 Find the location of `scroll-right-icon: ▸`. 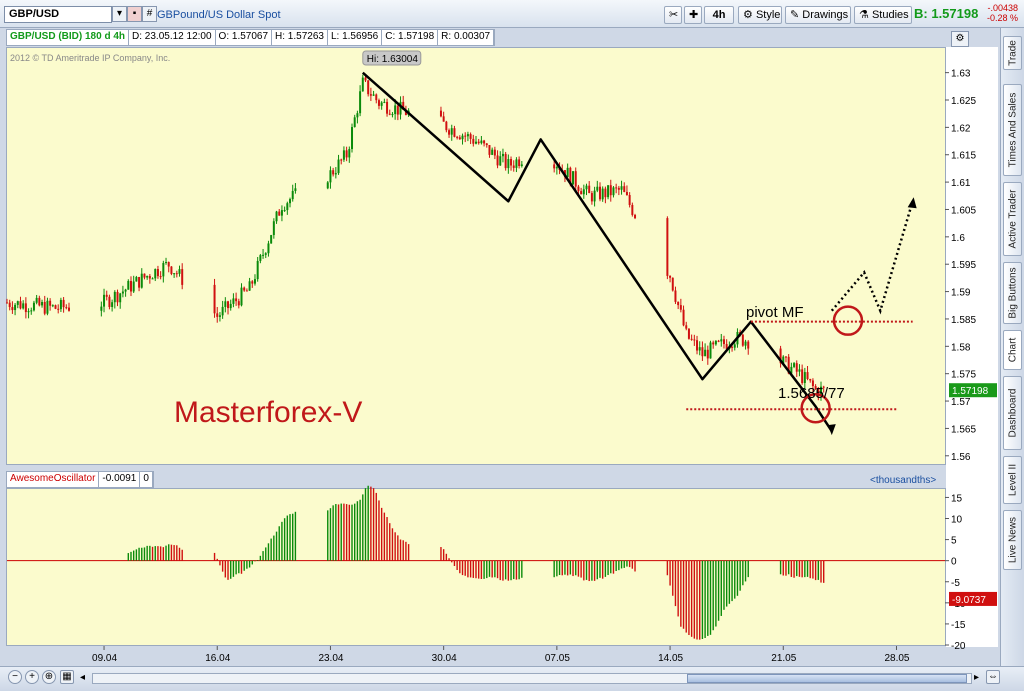

scroll-right-icon: ▸ is located at coordinates (977, 677).